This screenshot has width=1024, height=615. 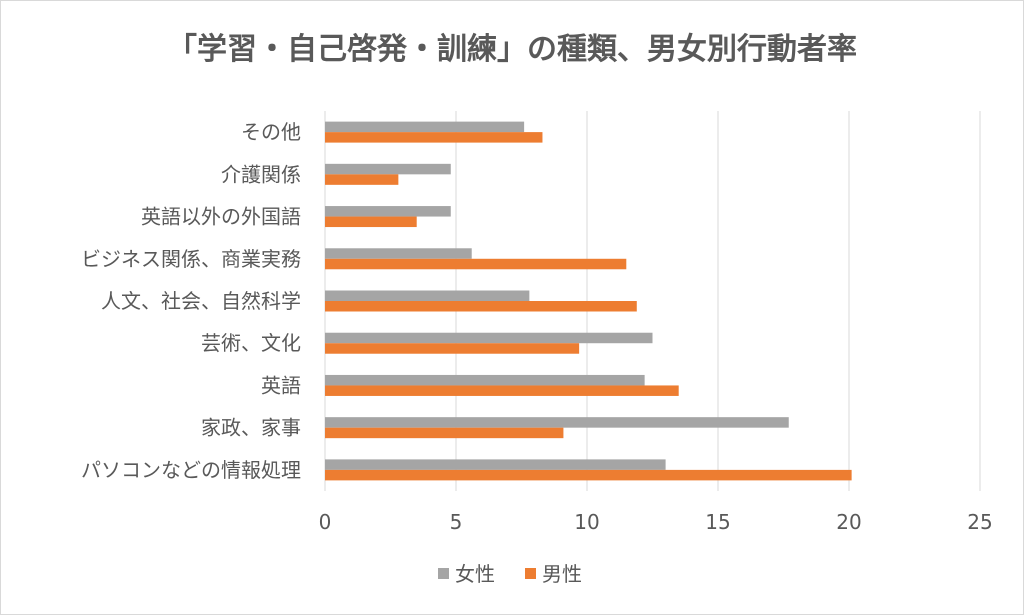 What do you see at coordinates (717, 522) in the screenshot?
I see `x-tick-label: 15` at bounding box center [717, 522].